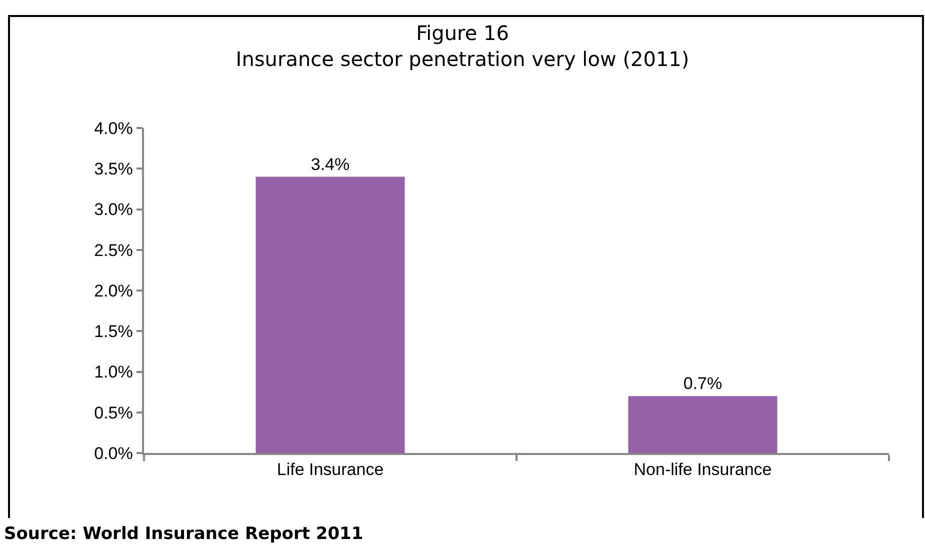 This screenshot has width=925, height=550. I want to click on y-tick-label: 2.0%, so click(113, 290).